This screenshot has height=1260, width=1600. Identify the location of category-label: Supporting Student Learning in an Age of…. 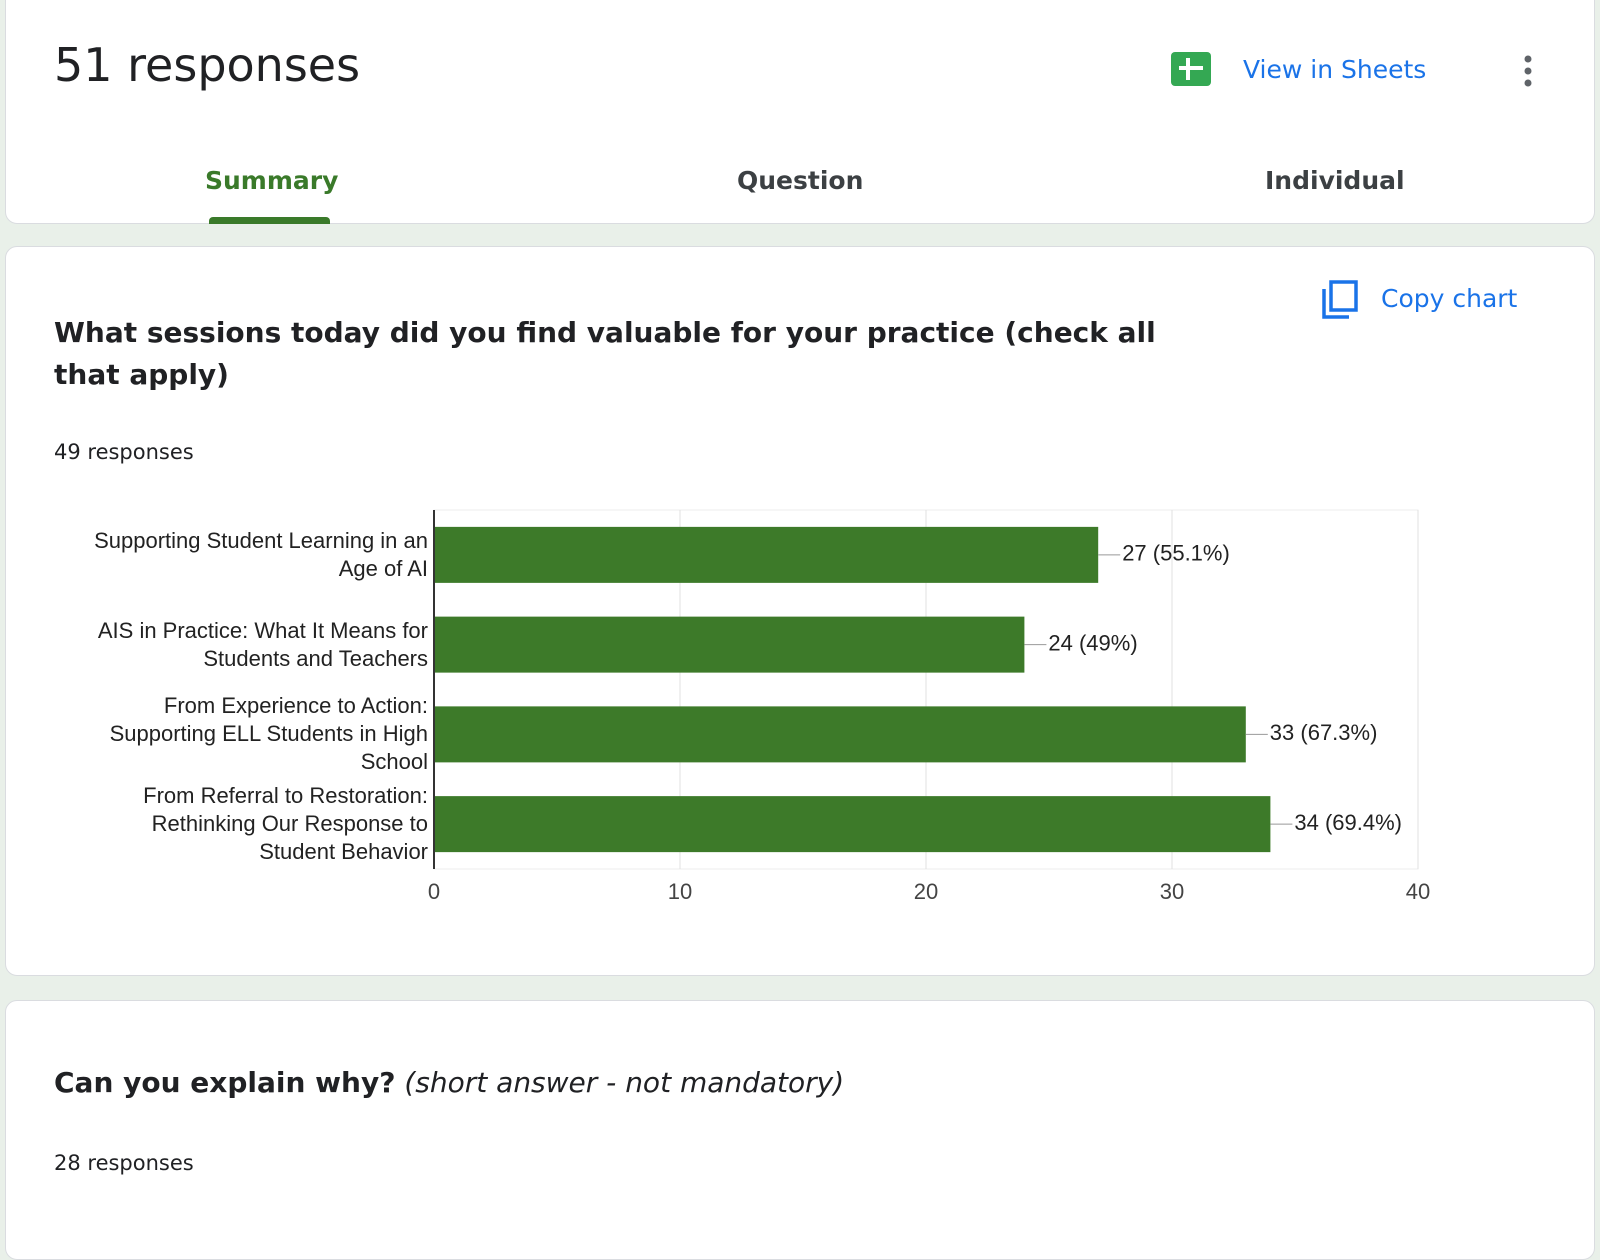
(261, 554).